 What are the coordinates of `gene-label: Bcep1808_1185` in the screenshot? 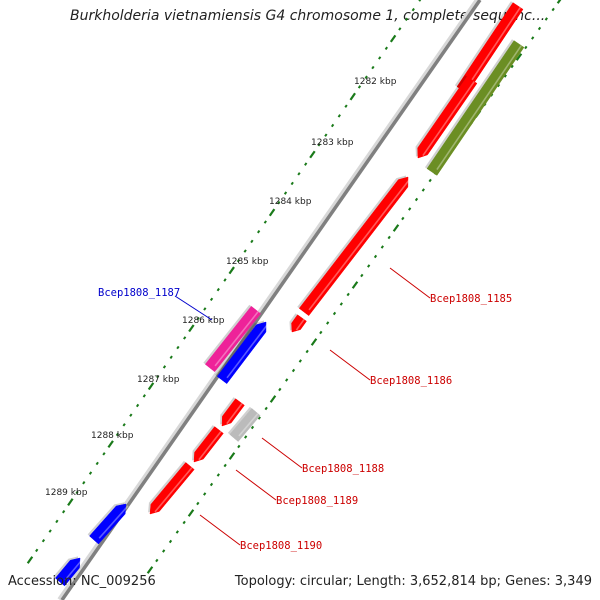 It's located at (471, 299).